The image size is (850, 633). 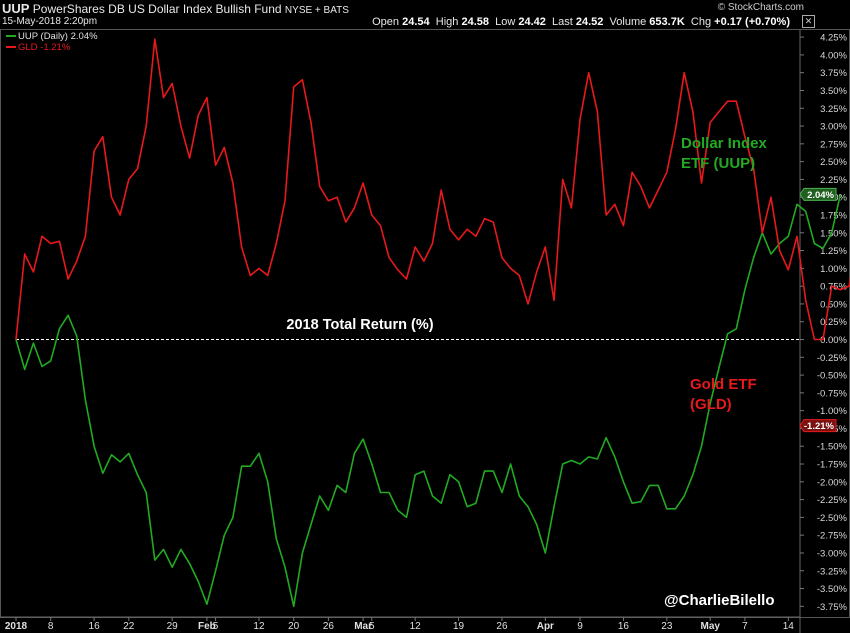 What do you see at coordinates (50, 21) in the screenshot?
I see `quote-date: 15-May-2018 2:20pm` at bounding box center [50, 21].